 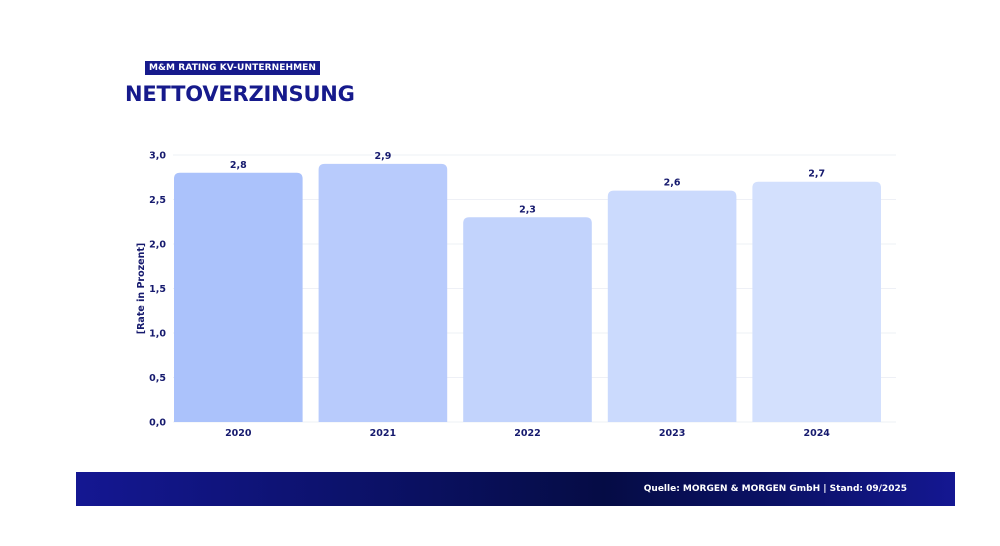 I want to click on x-tick-label: 2023, so click(x=672, y=433).